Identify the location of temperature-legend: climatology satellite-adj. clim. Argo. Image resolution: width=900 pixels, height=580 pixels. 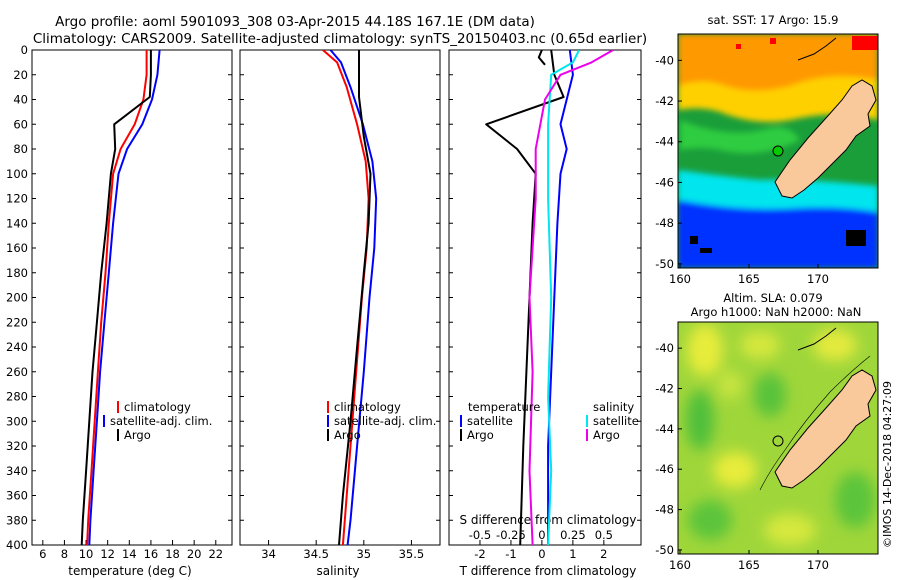
(157, 421).